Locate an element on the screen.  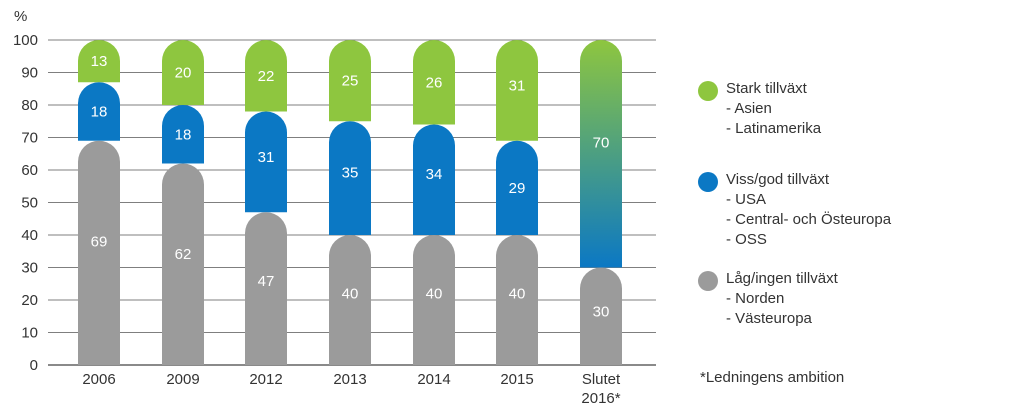
y-tick-label: 0 is located at coordinates (34, 365).